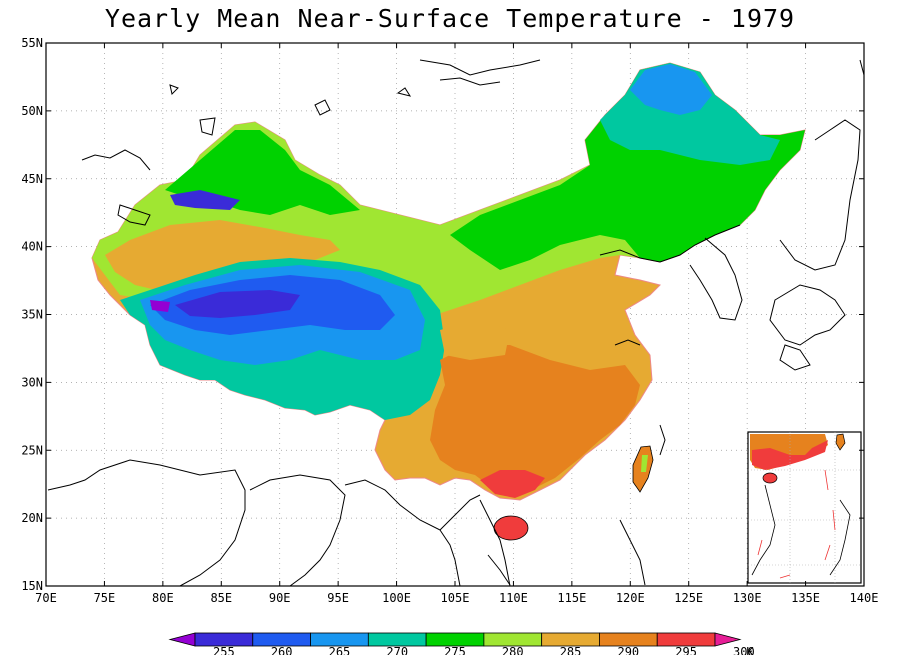 The image size is (900, 655). Describe the element at coordinates (804, 507) in the screenshot. I see `south-china-sea-inset` at that location.